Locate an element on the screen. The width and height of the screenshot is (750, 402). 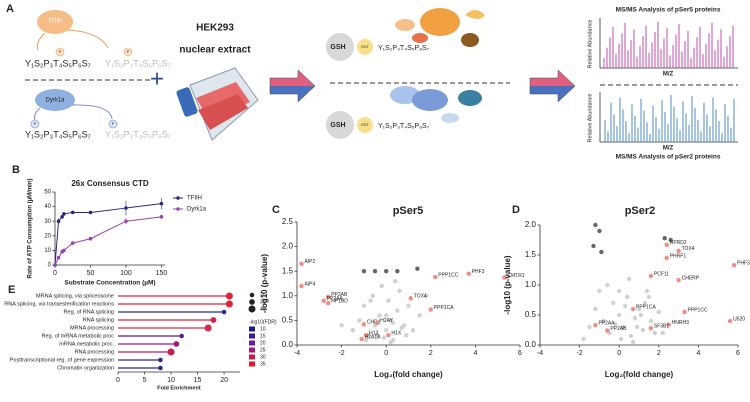
resin: GSH is located at coordinates (337, 47).